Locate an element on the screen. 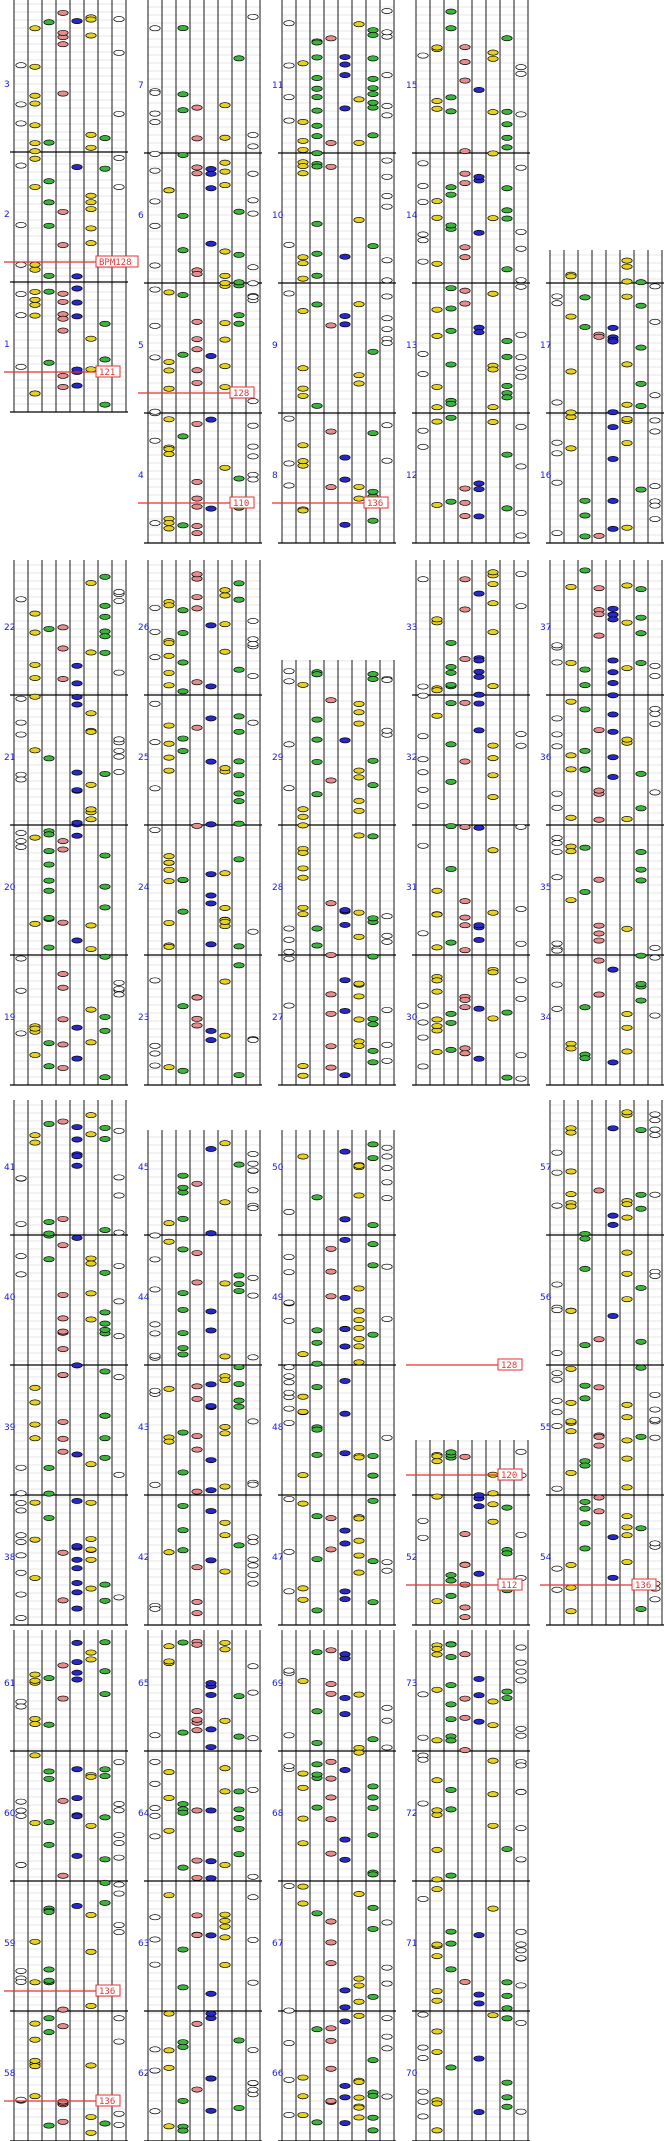  measure-number: 2 is located at coordinates (7, 215).